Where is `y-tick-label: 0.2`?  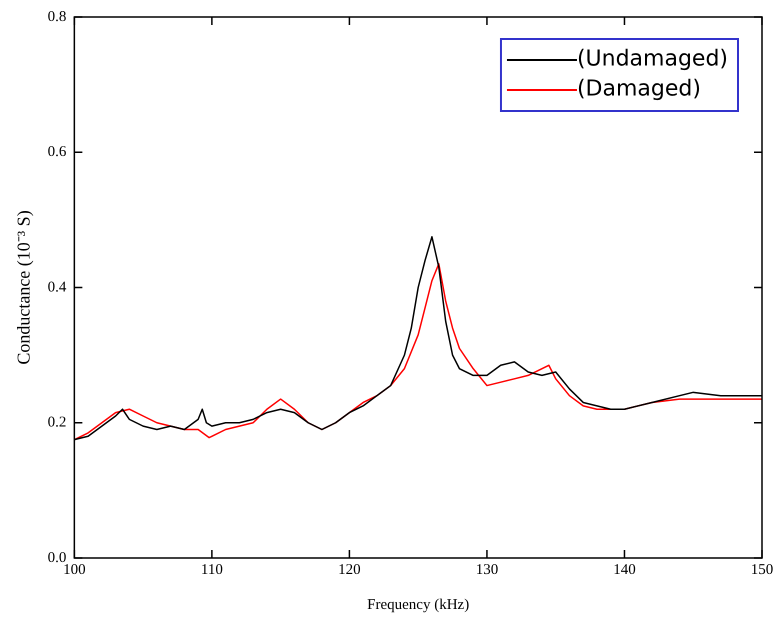 y-tick-label: 0.2 is located at coordinates (57, 422).